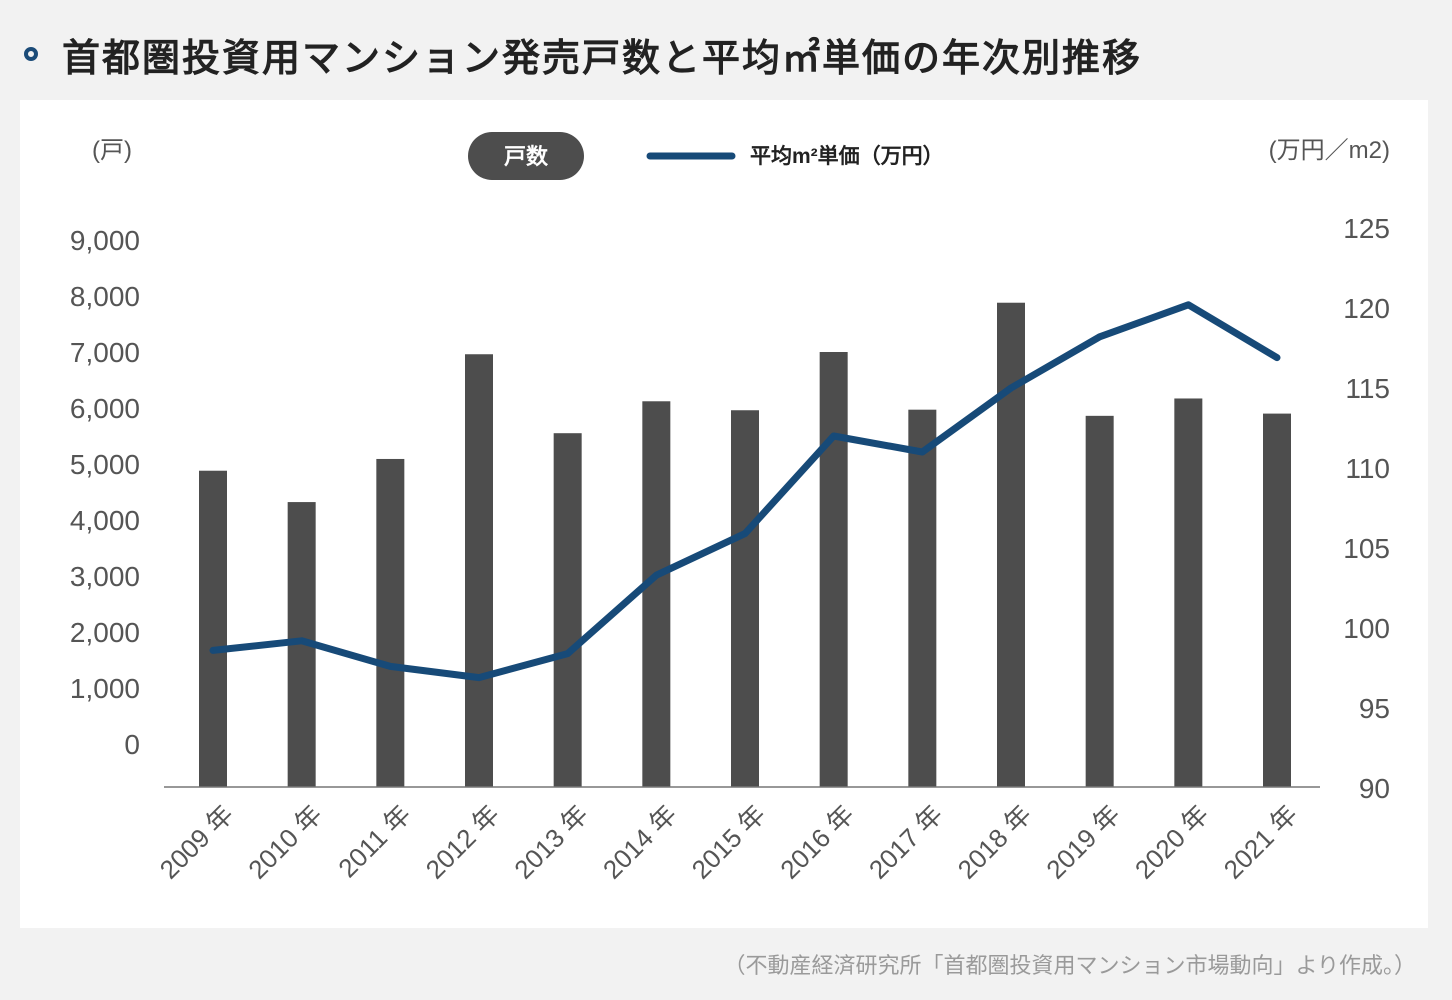 Image resolution: width=1452 pixels, height=1000 pixels. Describe the element at coordinates (105, 464) in the screenshot. I see `y-left-tick: 5,000` at that location.